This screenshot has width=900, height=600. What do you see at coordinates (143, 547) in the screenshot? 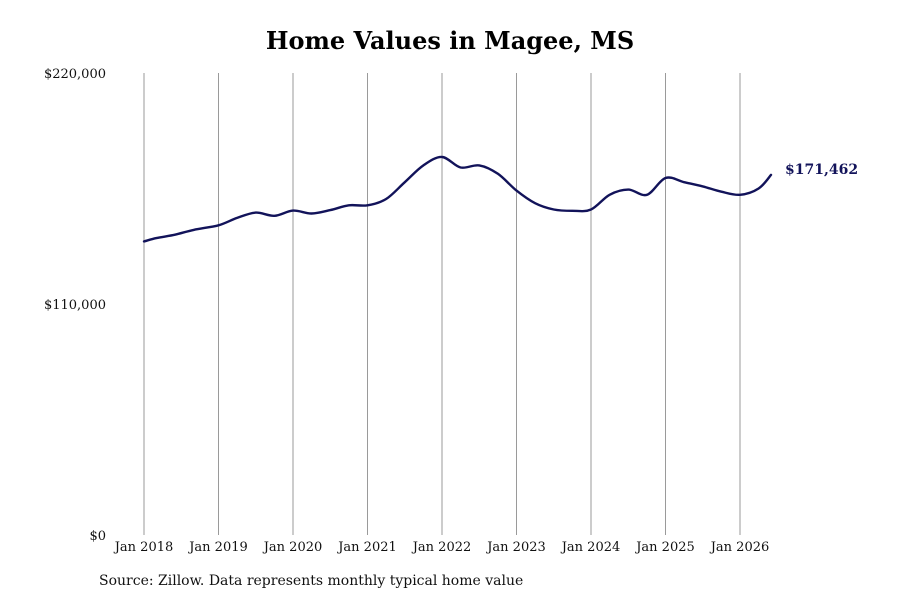
I see `x-tick-label: Jan 2018` at bounding box center [143, 547].